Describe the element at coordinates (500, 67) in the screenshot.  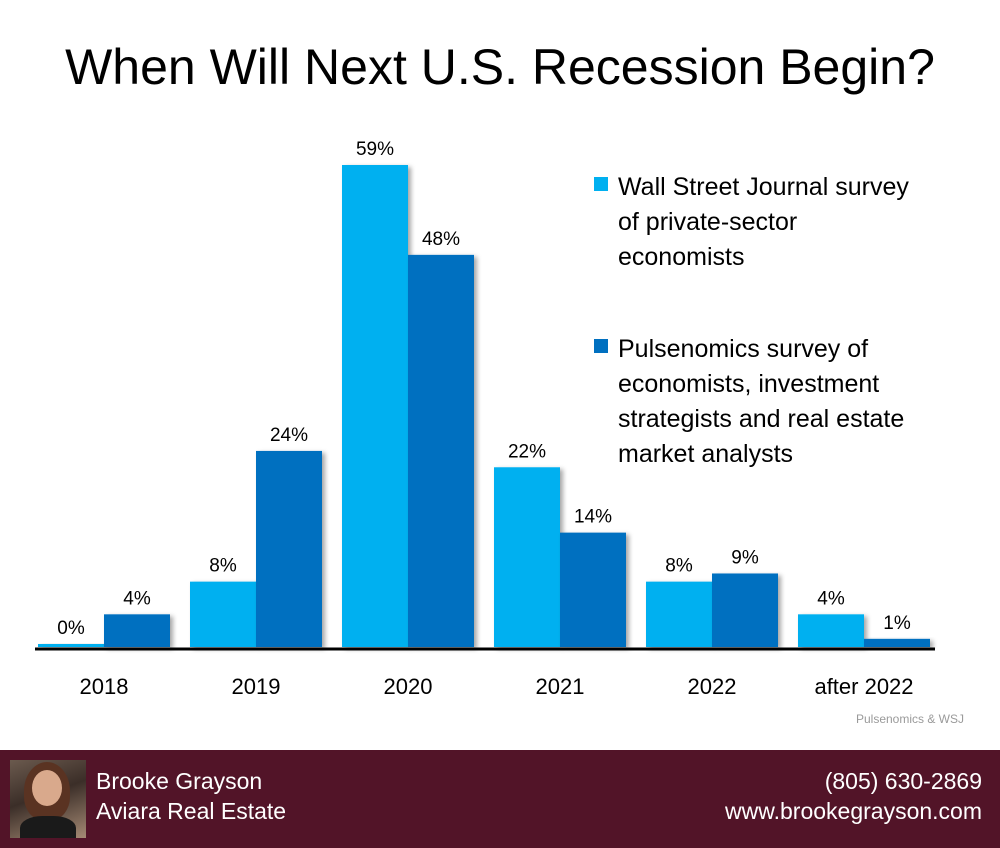
I see `chart-title: When Will Next U.S. Recession Begin?` at that location.